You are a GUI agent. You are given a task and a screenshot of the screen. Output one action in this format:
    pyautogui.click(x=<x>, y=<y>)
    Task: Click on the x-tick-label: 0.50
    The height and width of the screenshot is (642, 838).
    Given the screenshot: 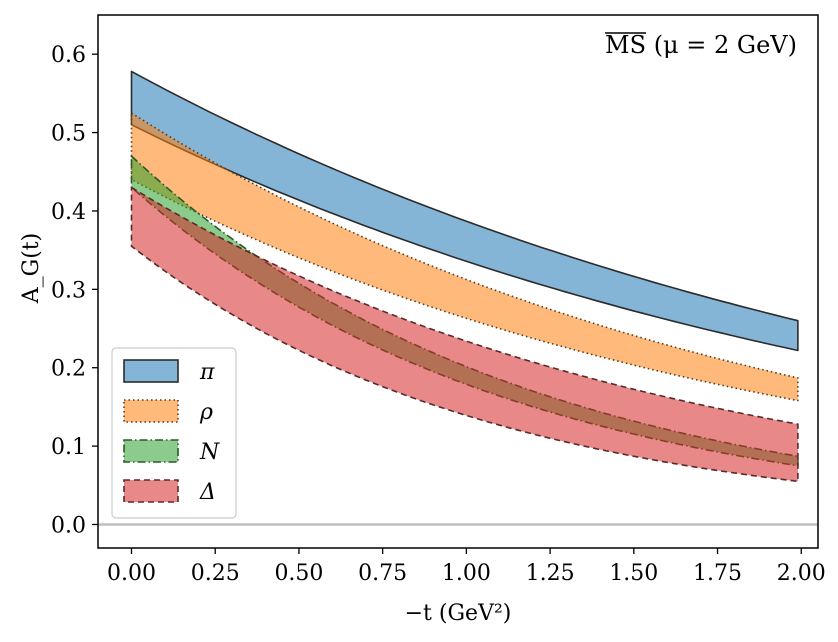 What is the action you would take?
    pyautogui.click(x=298, y=573)
    